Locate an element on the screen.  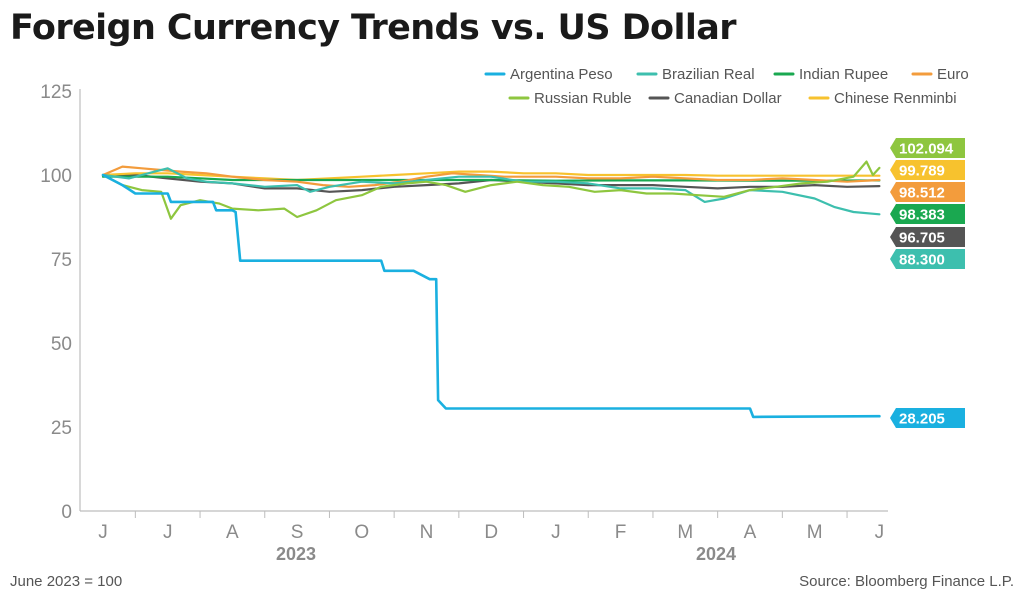
series-line-euro is located at coordinates (491, 176).